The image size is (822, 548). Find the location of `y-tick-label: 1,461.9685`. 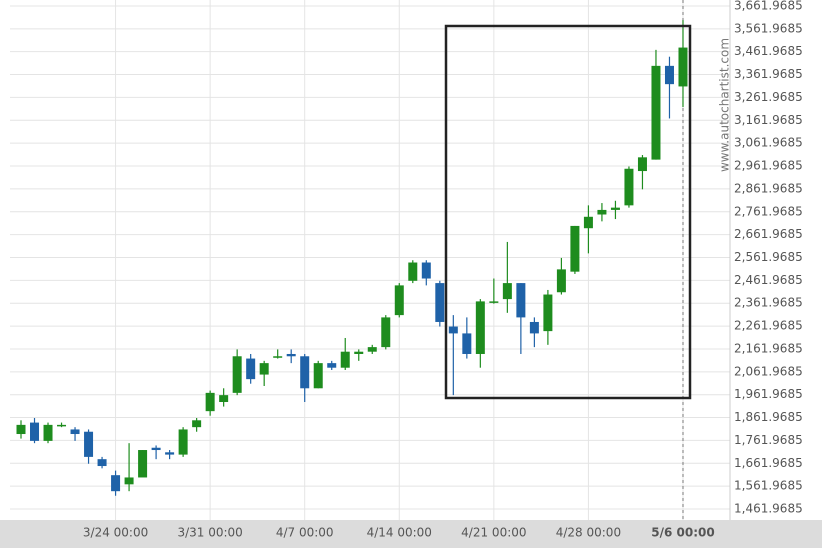

y-tick-label: 1,461.9685 is located at coordinates (768, 509).